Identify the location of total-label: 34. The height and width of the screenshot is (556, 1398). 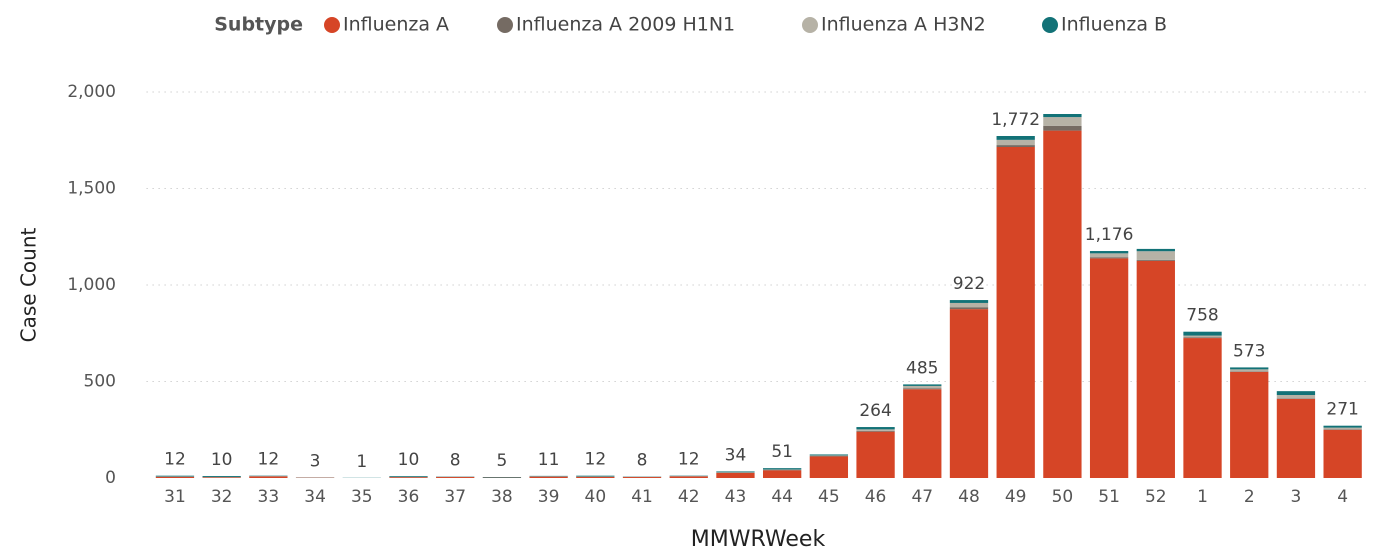
(736, 455).